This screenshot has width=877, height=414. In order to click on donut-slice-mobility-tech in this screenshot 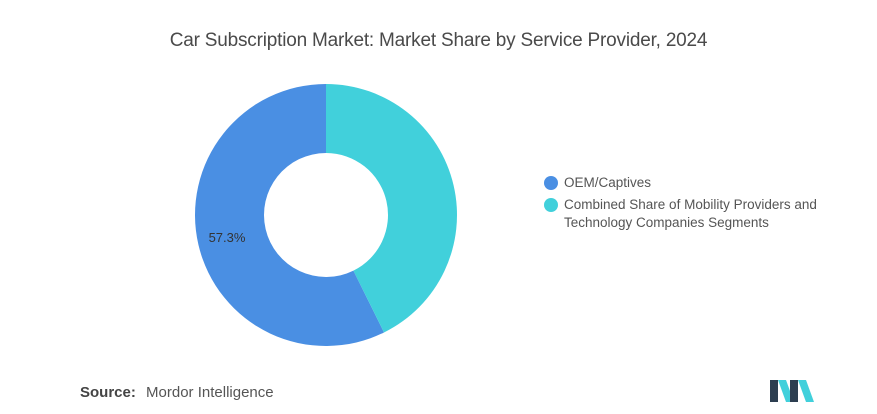, I will do `click(391, 208)`.